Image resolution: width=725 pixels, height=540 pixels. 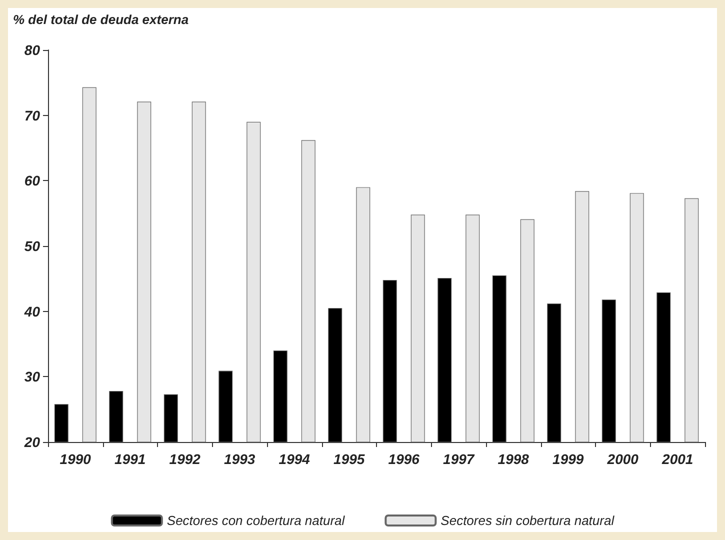 I want to click on legend-label: Sectores con cobertura natural, so click(x=256, y=520).